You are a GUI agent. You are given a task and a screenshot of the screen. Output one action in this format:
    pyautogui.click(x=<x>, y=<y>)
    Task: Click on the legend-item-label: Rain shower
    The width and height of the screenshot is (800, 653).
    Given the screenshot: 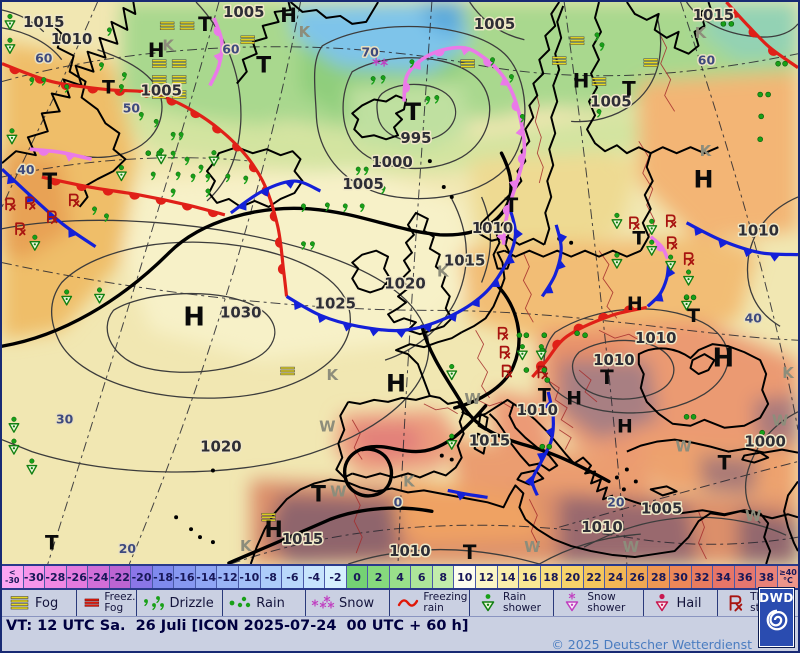 What is the action you would take?
    pyautogui.click(x=522, y=602)
    